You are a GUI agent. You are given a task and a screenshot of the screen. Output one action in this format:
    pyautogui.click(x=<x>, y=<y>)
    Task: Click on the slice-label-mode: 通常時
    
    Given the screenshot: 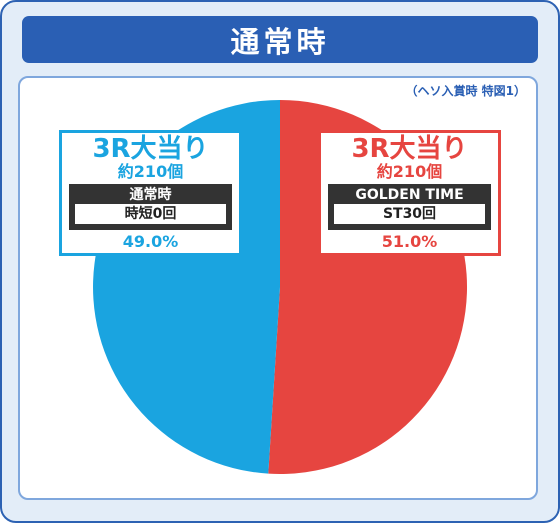 What is the action you would take?
    pyautogui.click(x=150, y=195)
    